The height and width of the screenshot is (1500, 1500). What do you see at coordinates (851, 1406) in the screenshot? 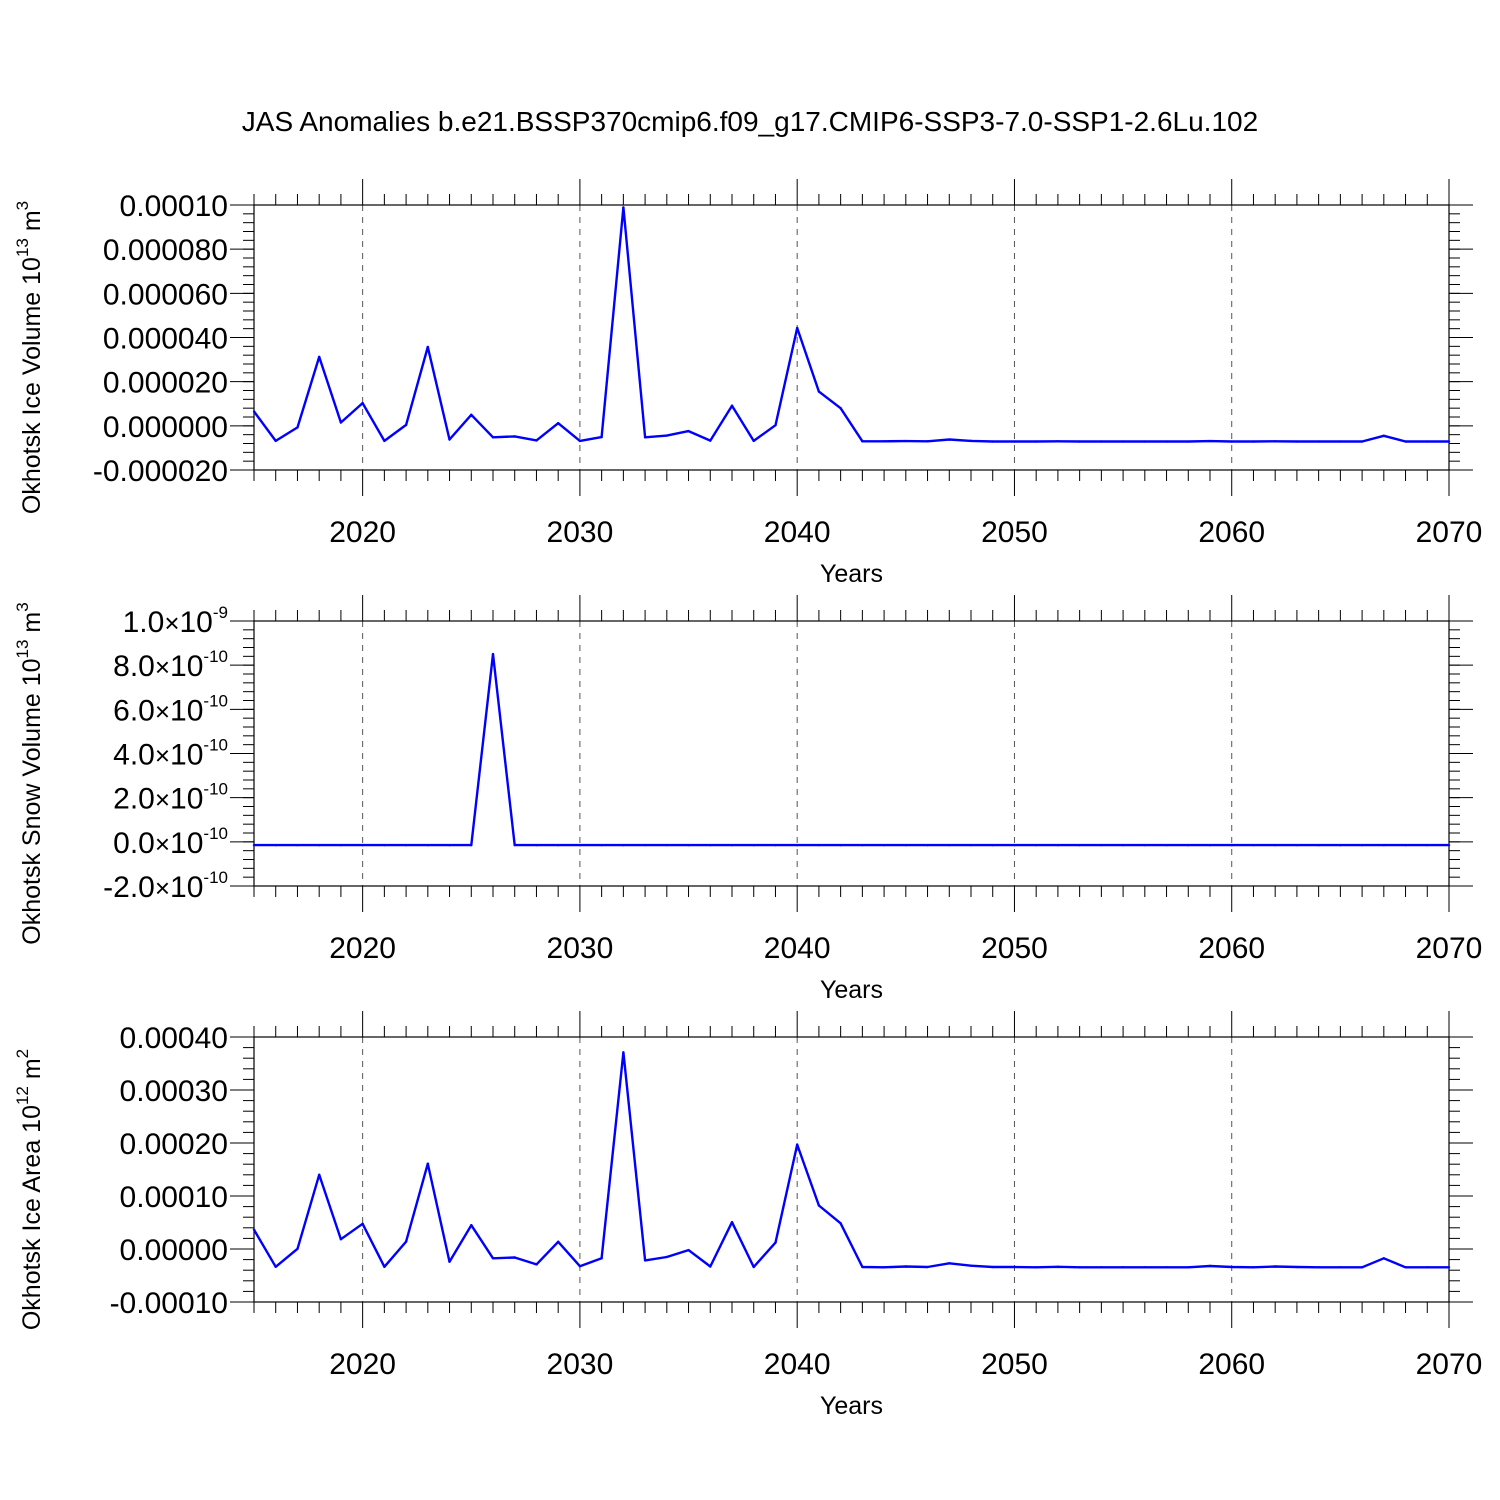
I see `x-axis-title: Years` at bounding box center [851, 1406].